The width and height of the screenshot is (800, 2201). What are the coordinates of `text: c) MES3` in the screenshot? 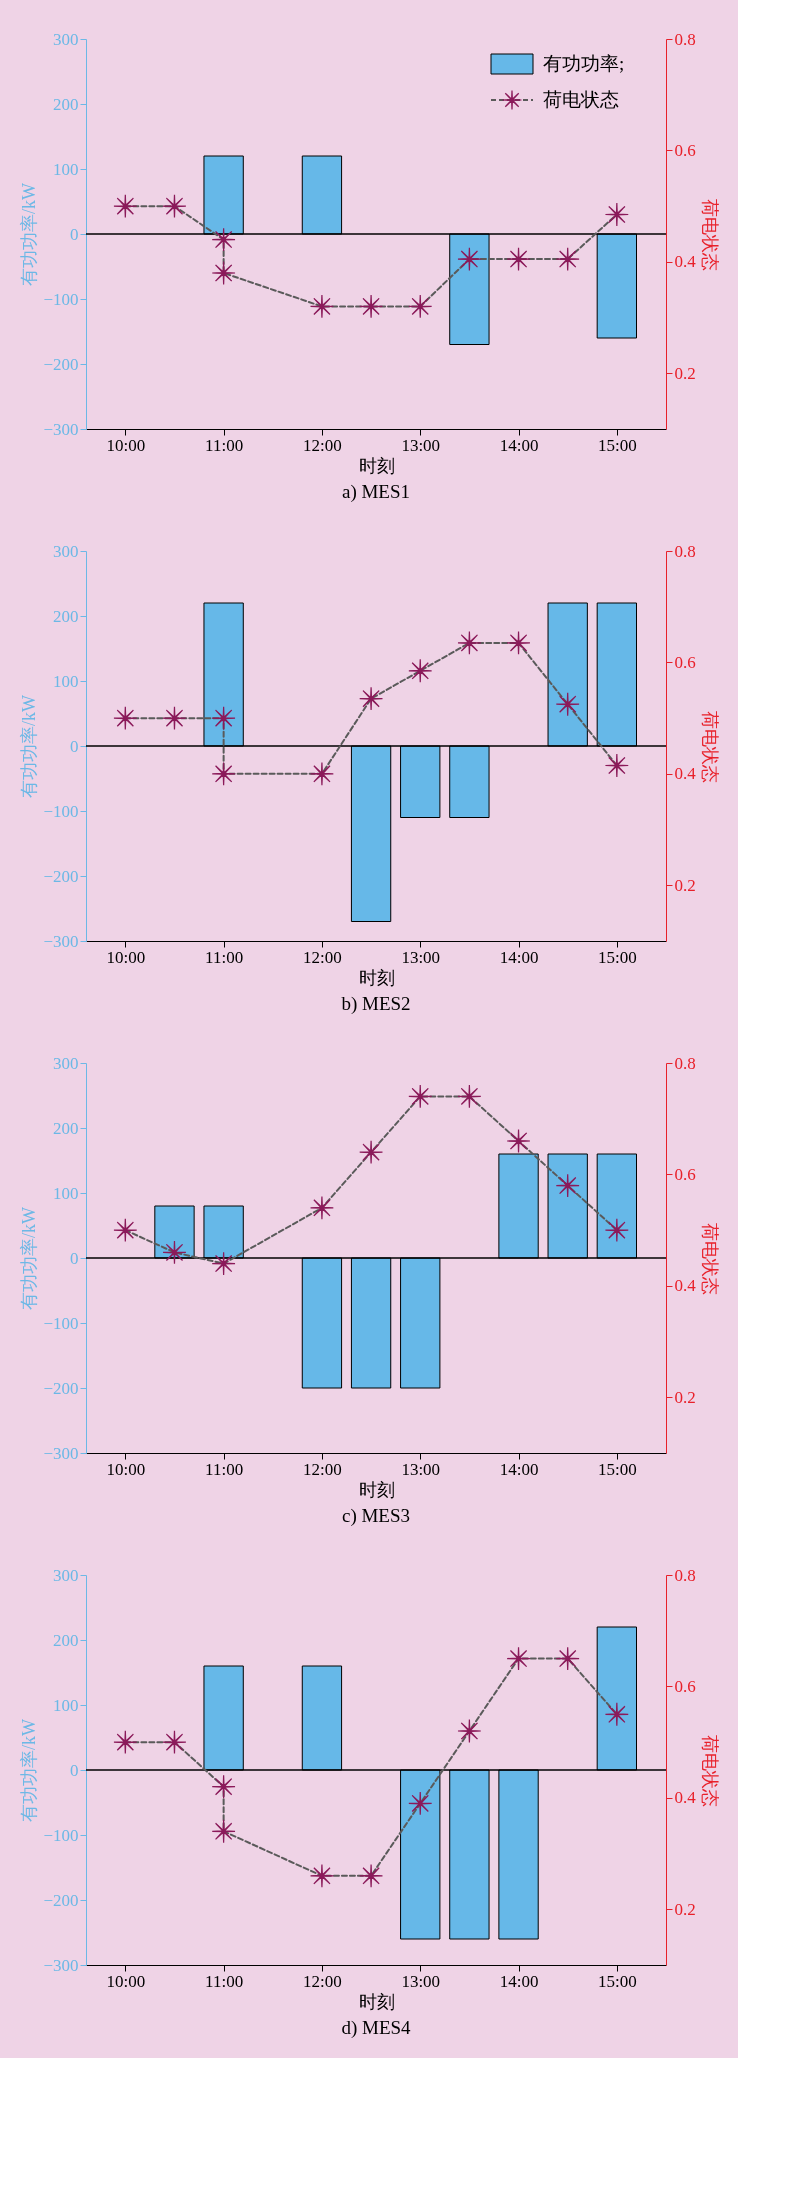 It's located at (376, 1516).